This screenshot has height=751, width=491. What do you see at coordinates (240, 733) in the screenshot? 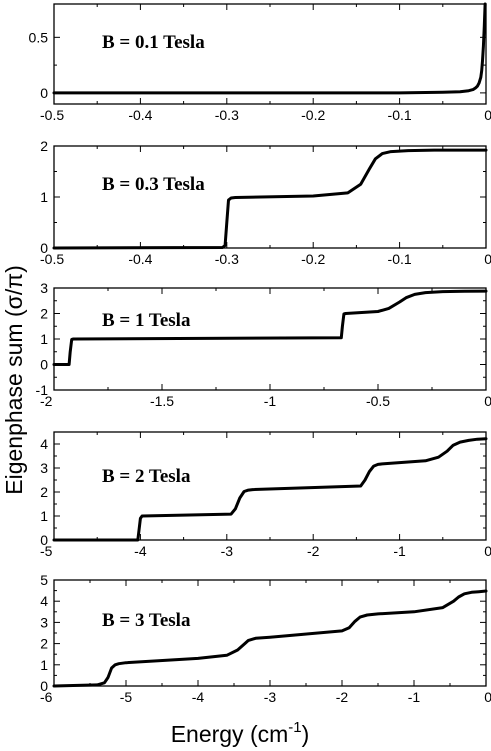
I see `x-axis-label: Energy (cm-1)` at bounding box center [240, 733].